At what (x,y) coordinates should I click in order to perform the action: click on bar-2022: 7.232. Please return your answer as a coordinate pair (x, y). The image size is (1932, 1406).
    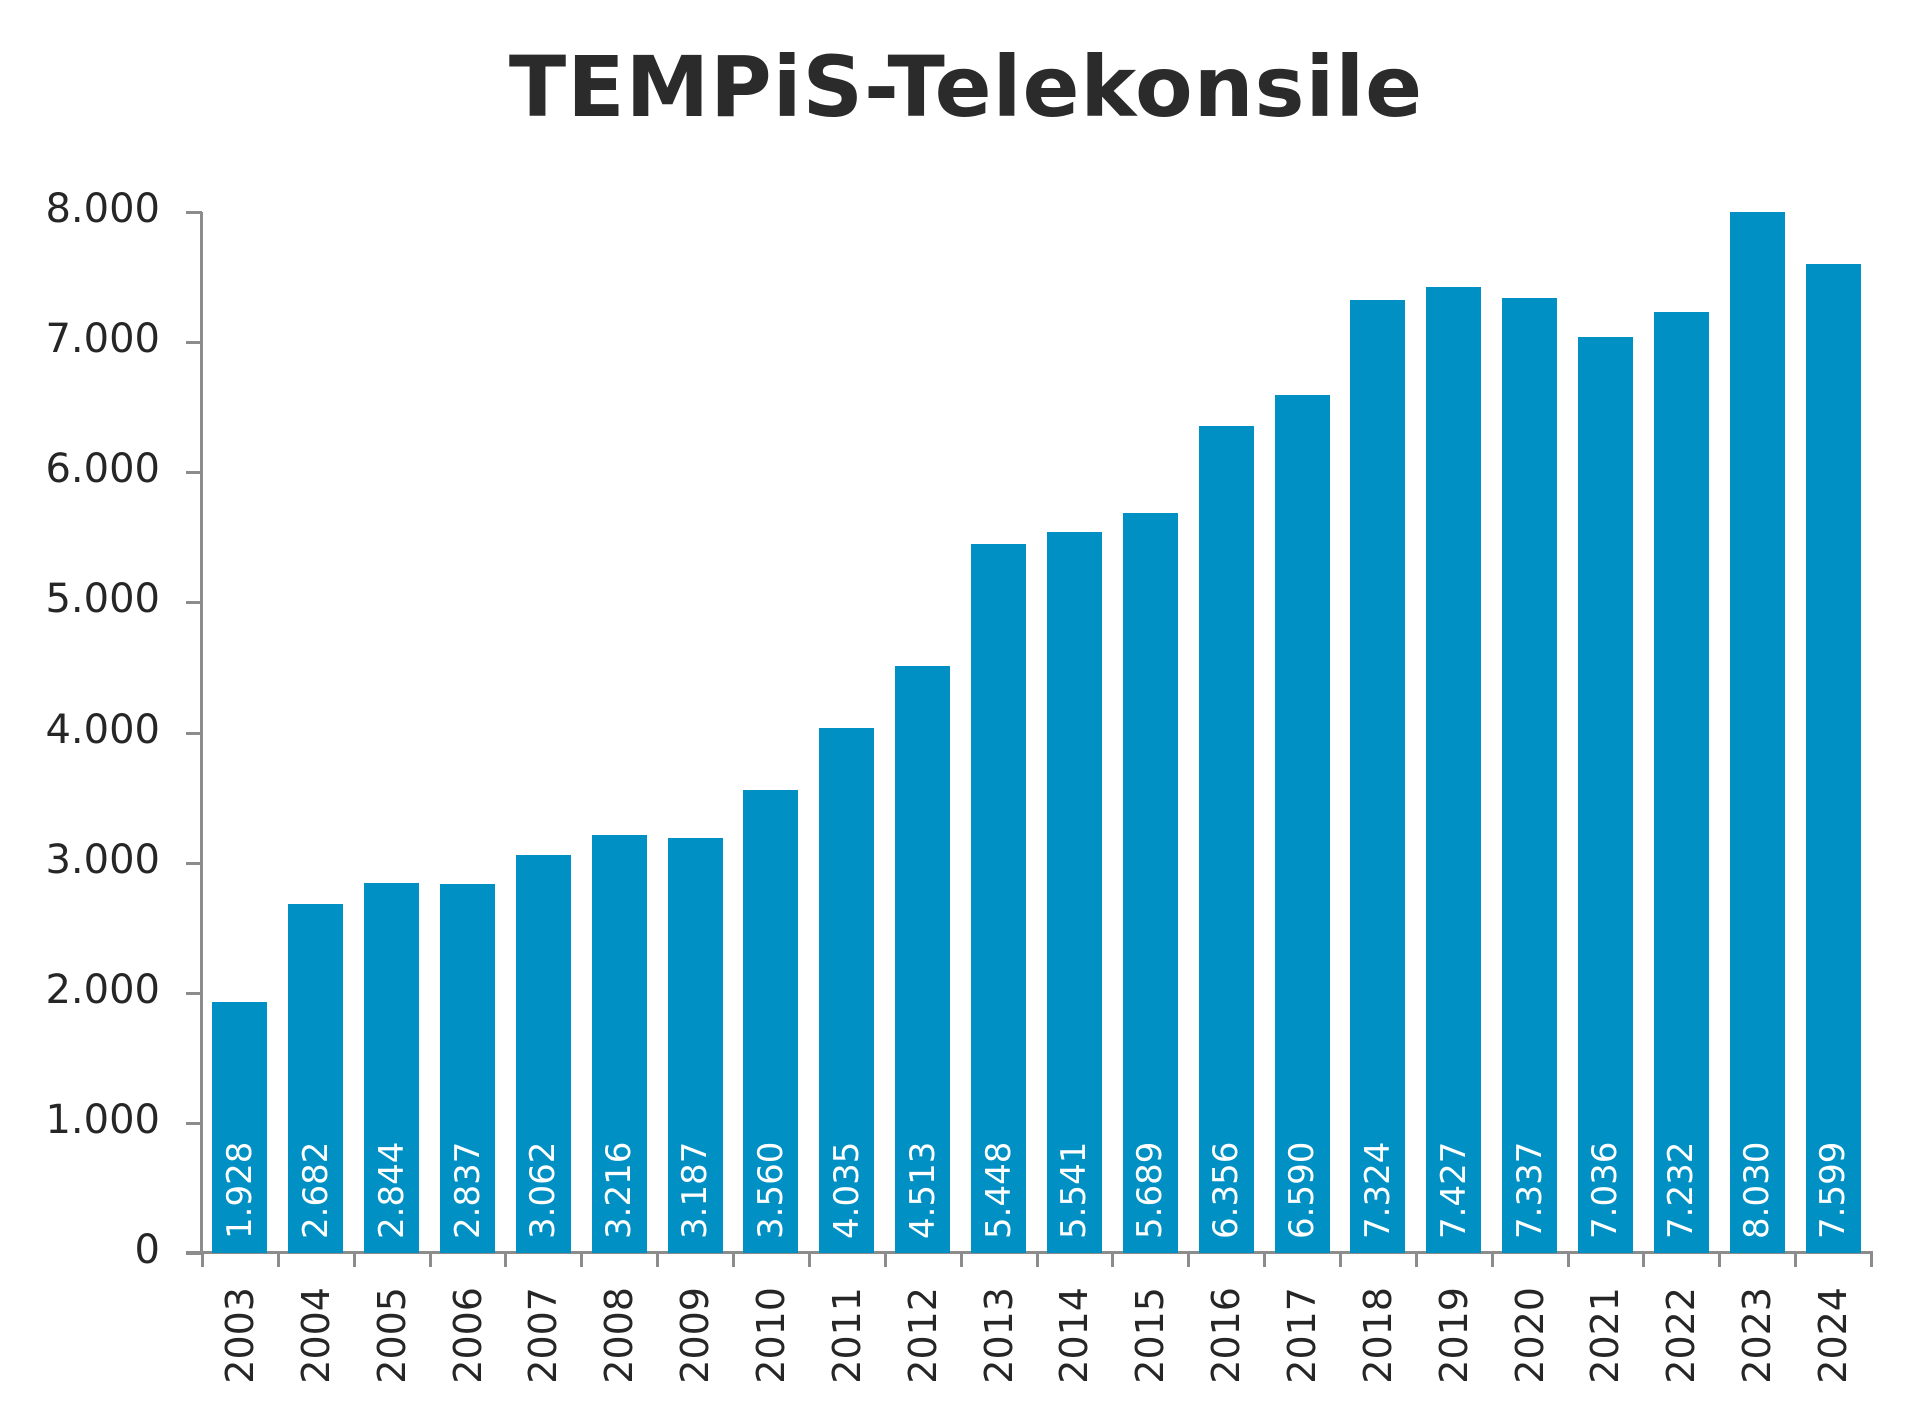
    Looking at the image, I should click on (1681, 782).